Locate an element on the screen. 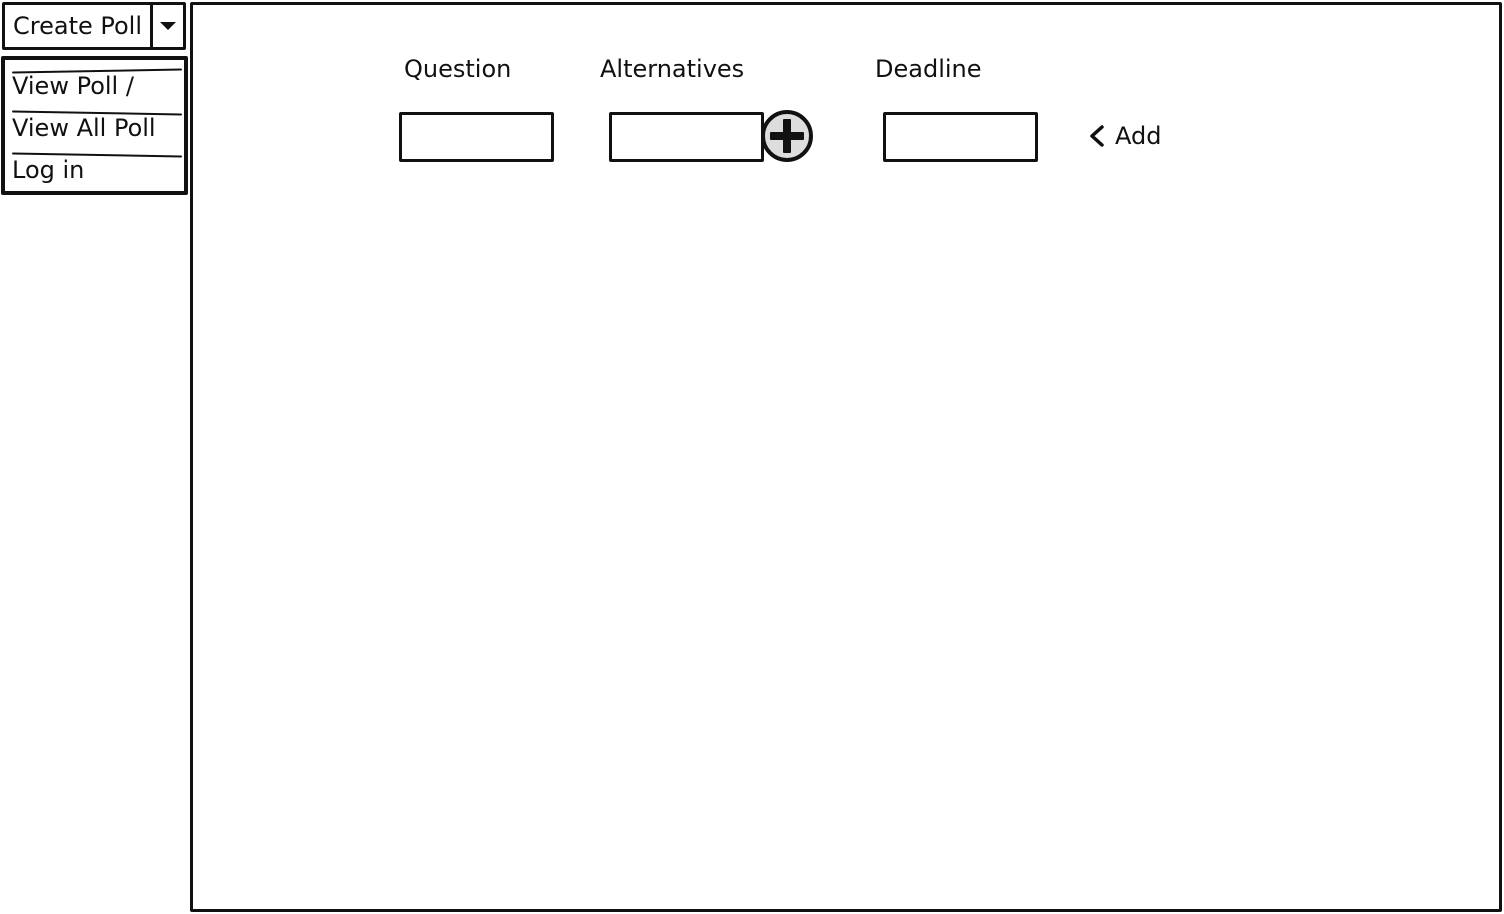 Image resolution: width=1504 pixels, height=914 pixels. question-input is located at coordinates (476, 137).